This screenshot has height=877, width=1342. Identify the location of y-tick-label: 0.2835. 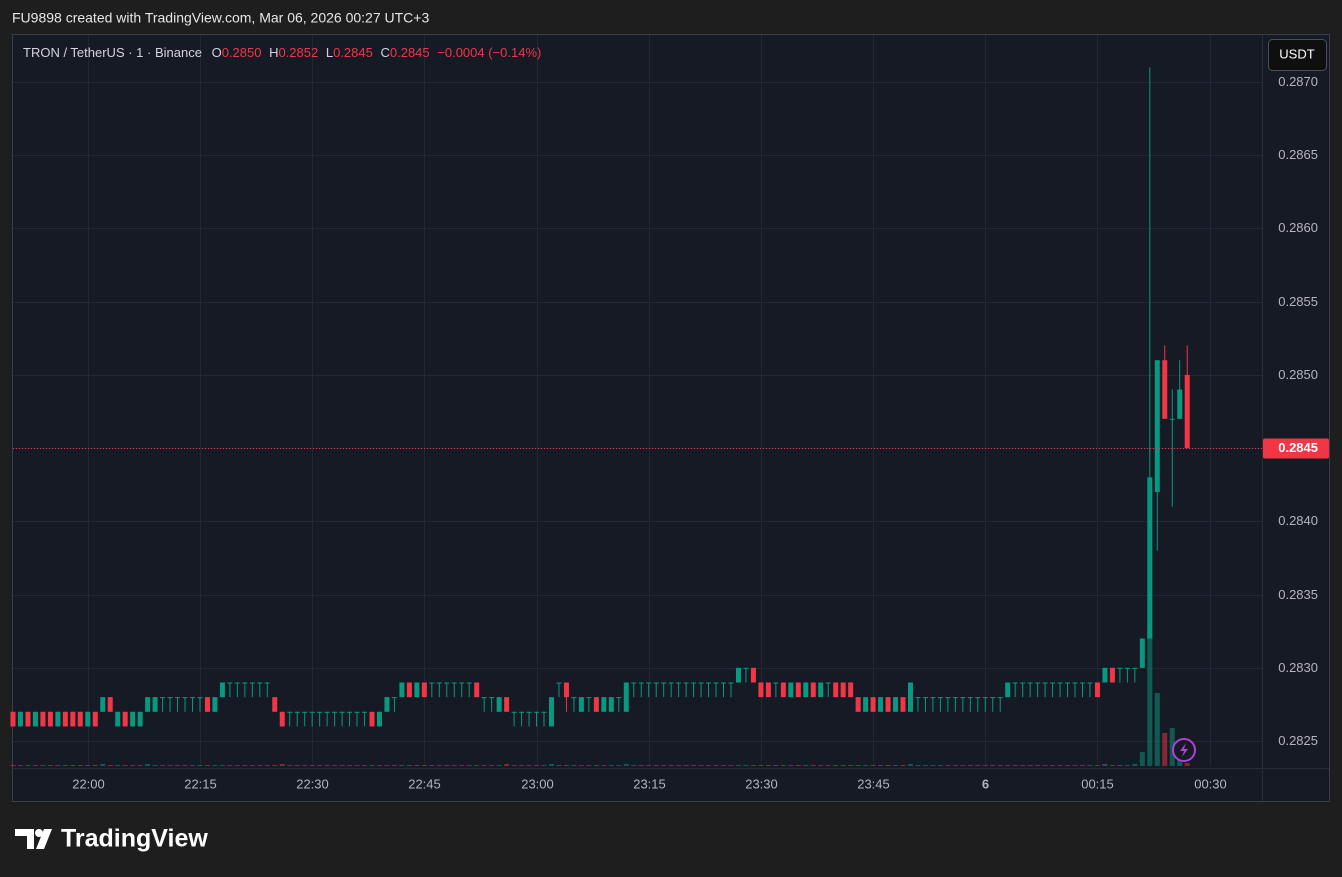
(1298, 594).